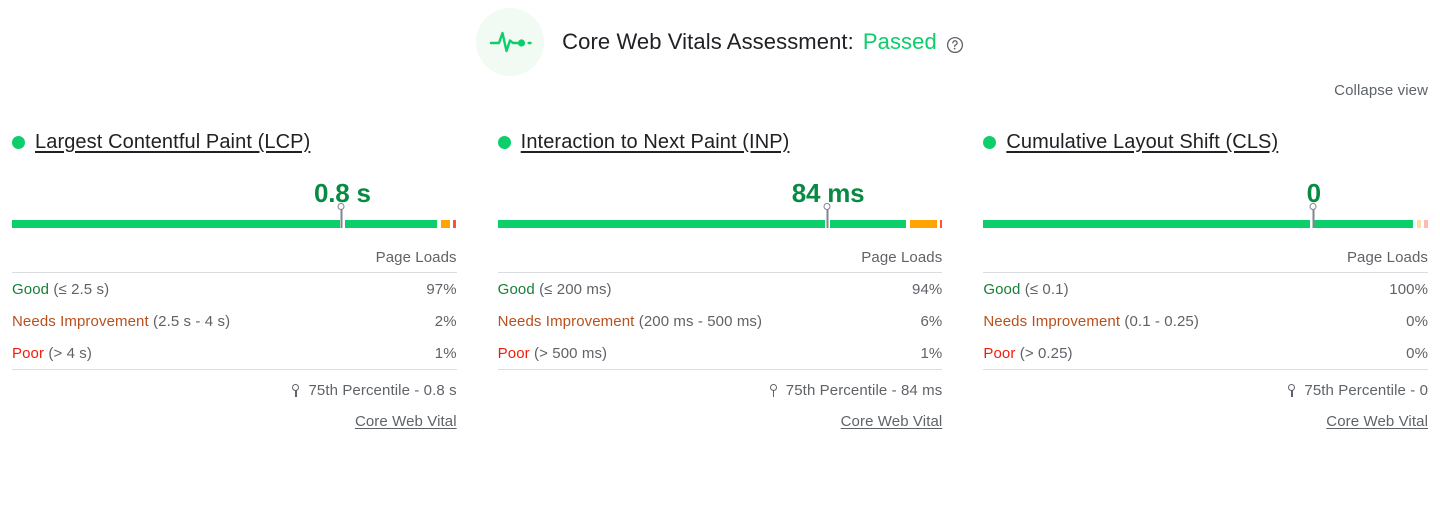 This screenshot has height=506, width=1440. I want to click on bucket-pct-good: 97%, so click(441, 289).